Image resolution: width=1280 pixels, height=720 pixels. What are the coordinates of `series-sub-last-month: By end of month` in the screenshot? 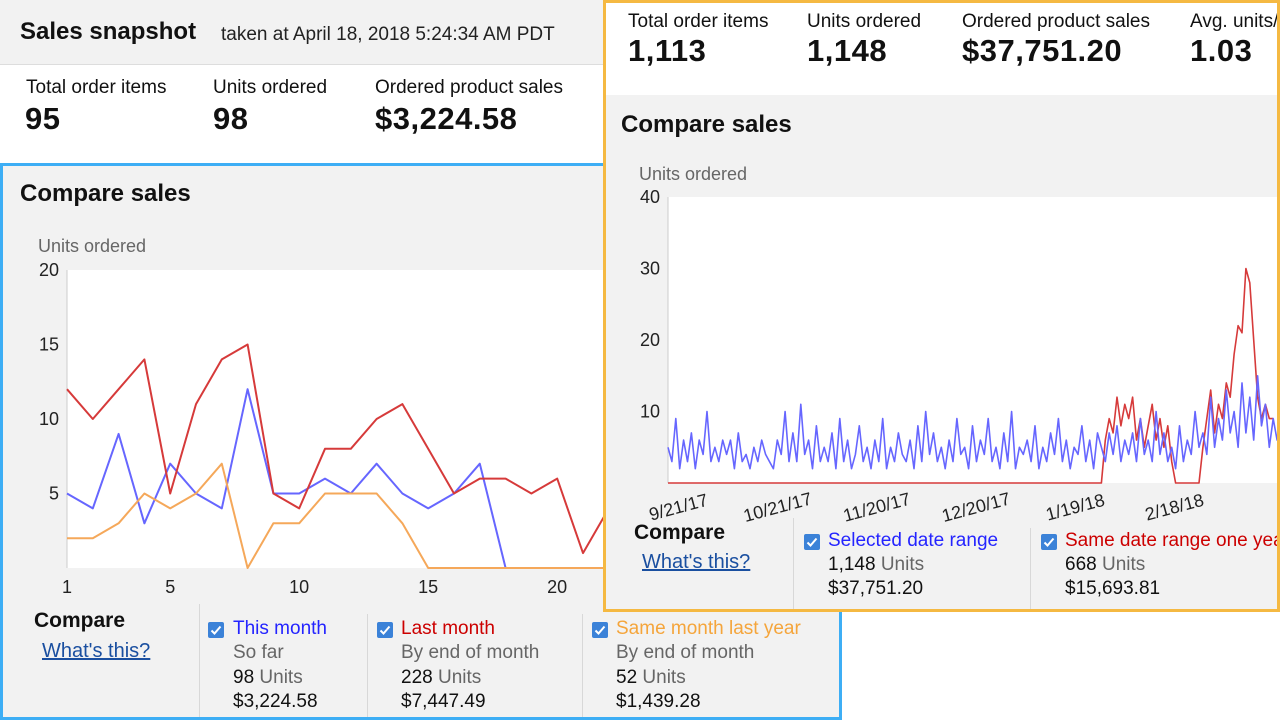 It's located at (470, 652).